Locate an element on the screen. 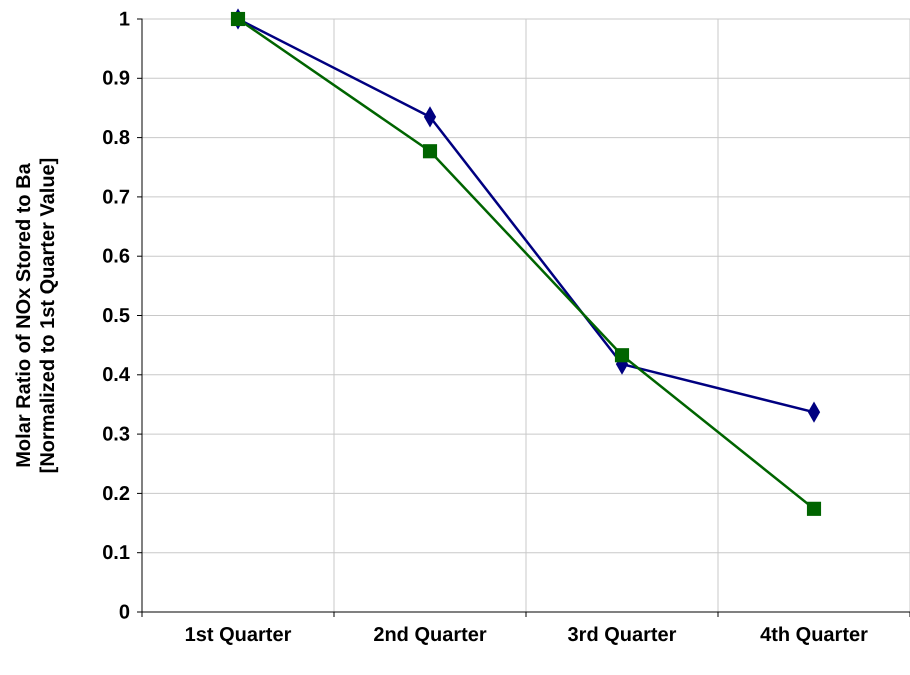  y-tick-label: 0.4 is located at coordinates (116, 375).